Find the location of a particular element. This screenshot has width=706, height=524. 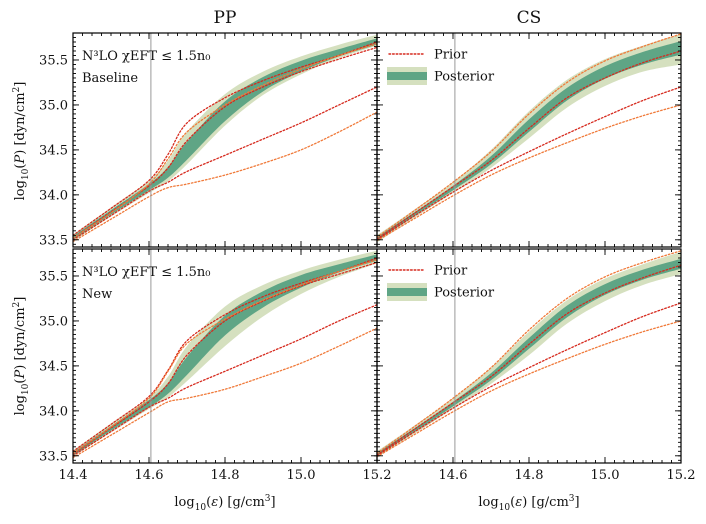

x-axis-label-right: log10(ε) [g/cm3] is located at coordinates (528, 503).